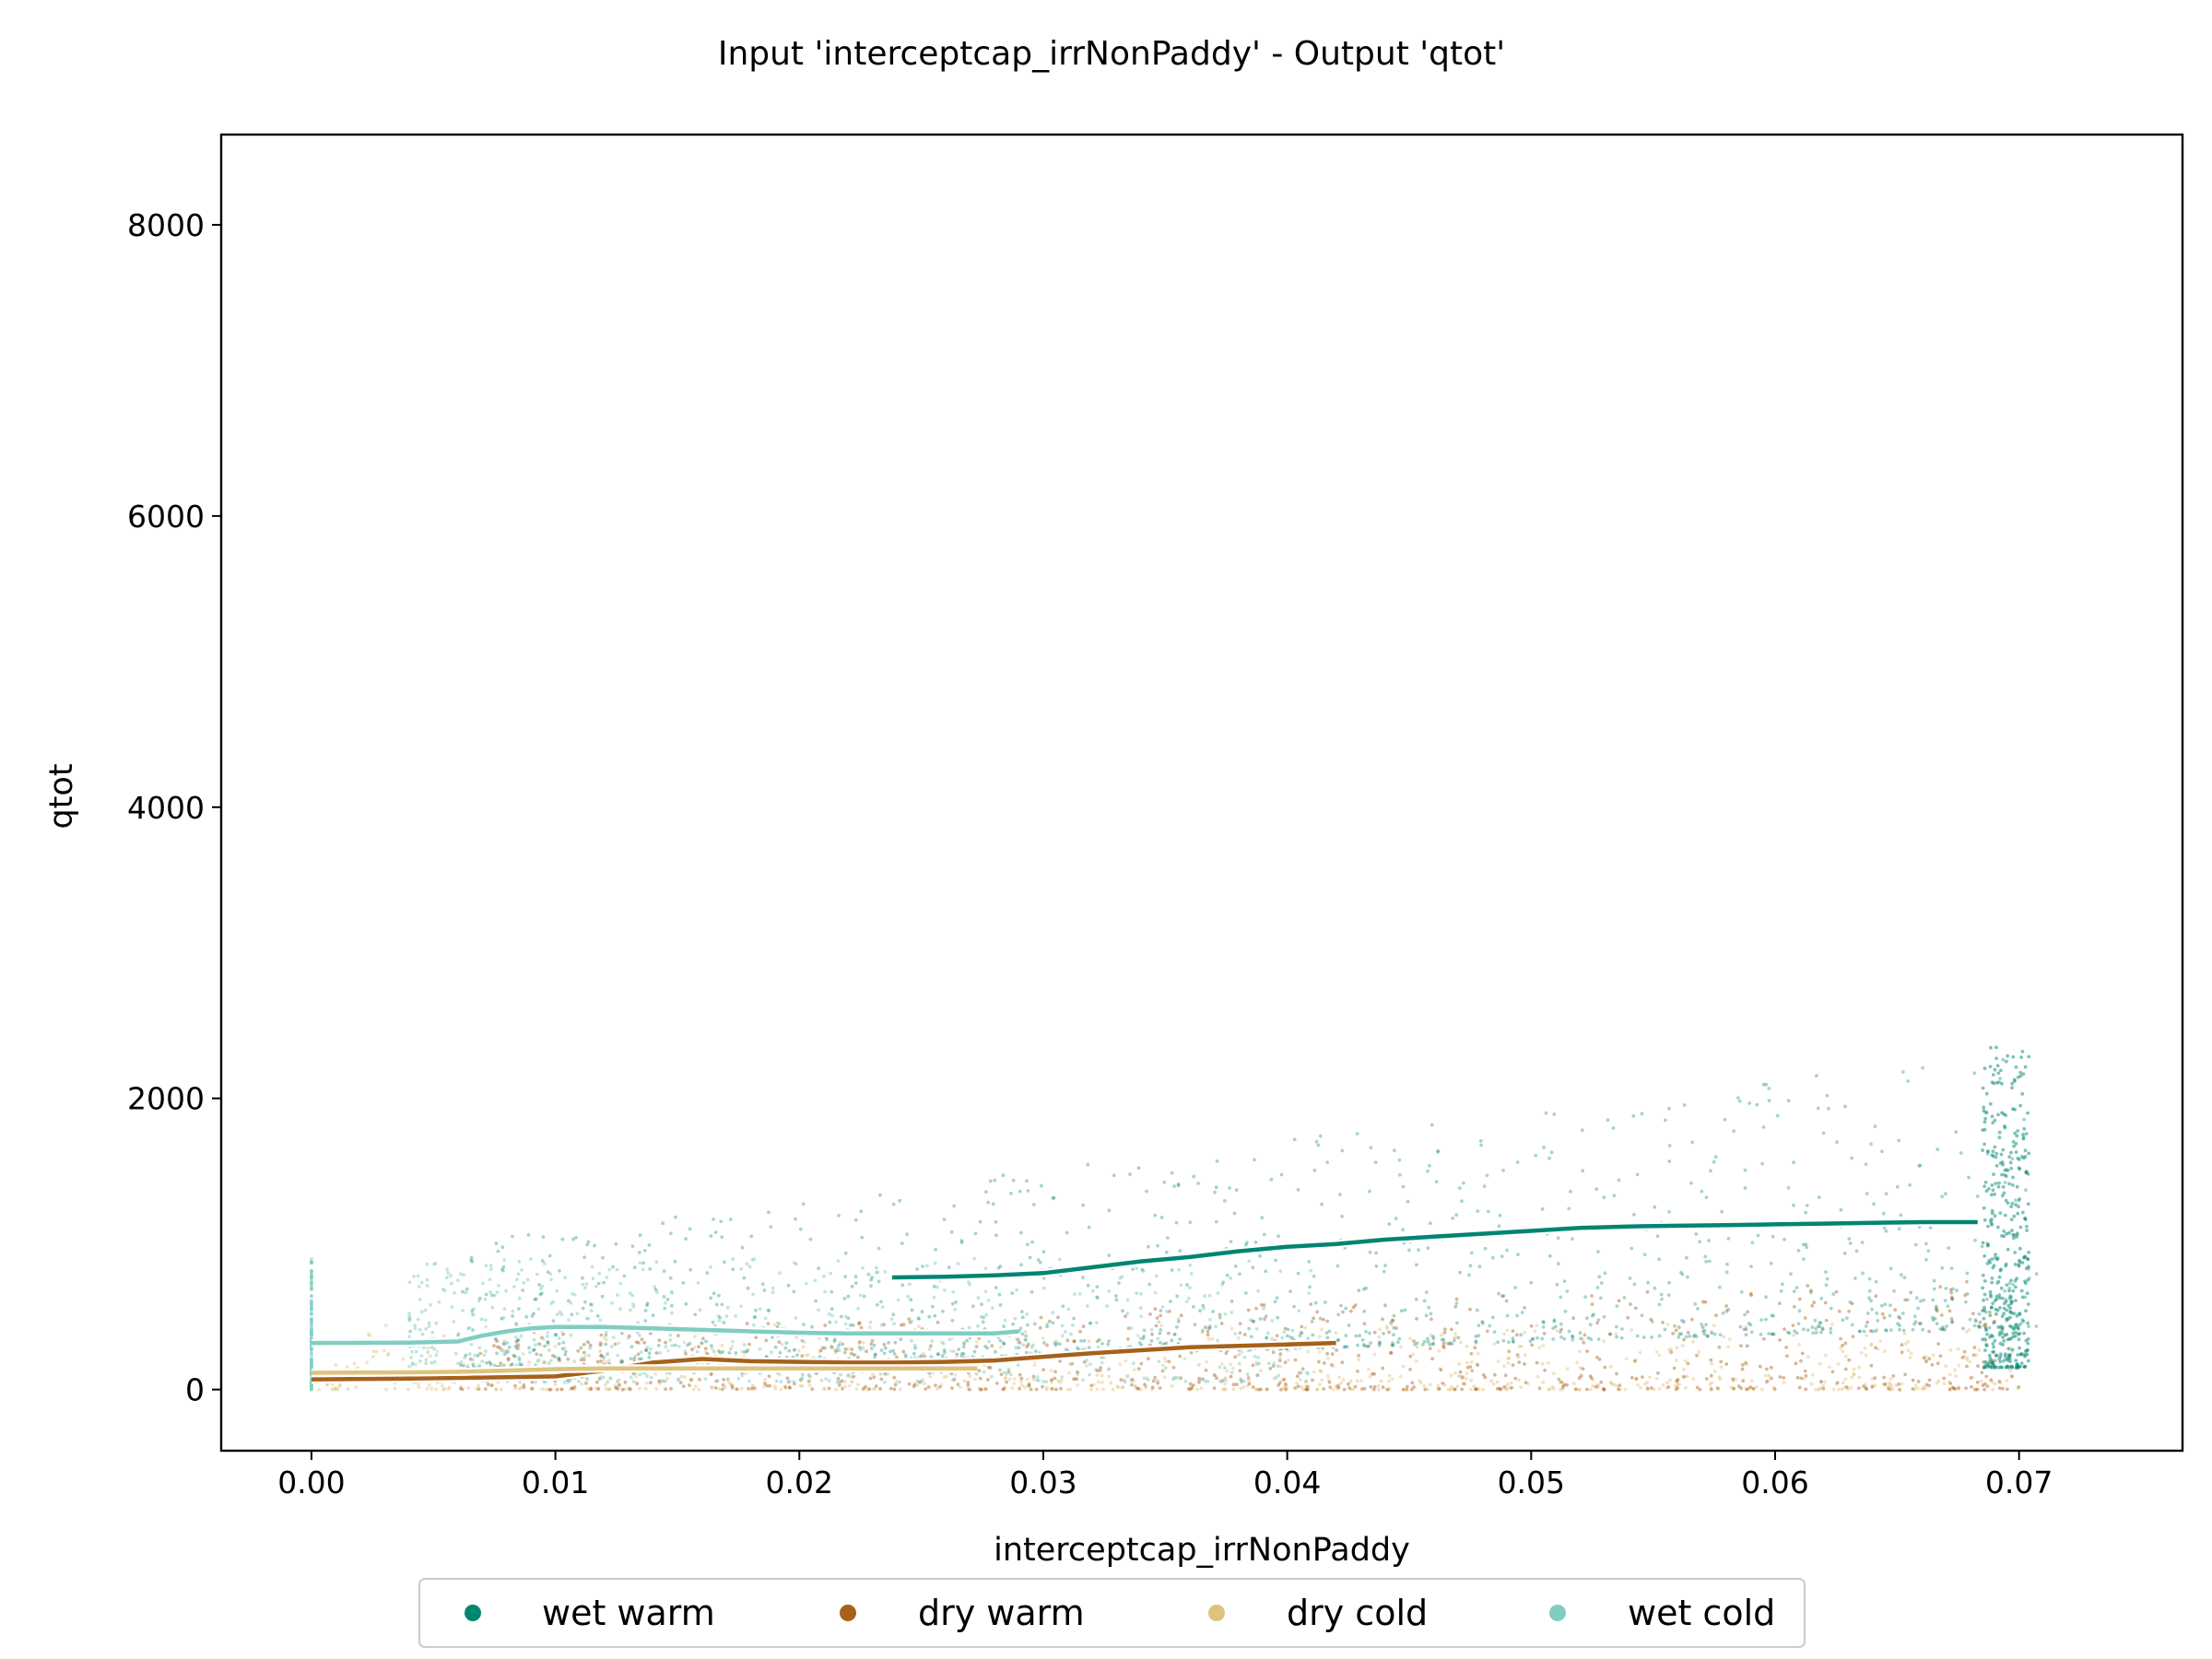 The image size is (2212, 1659). I want to click on trend-line-dry-cold, so click(644, 1370).